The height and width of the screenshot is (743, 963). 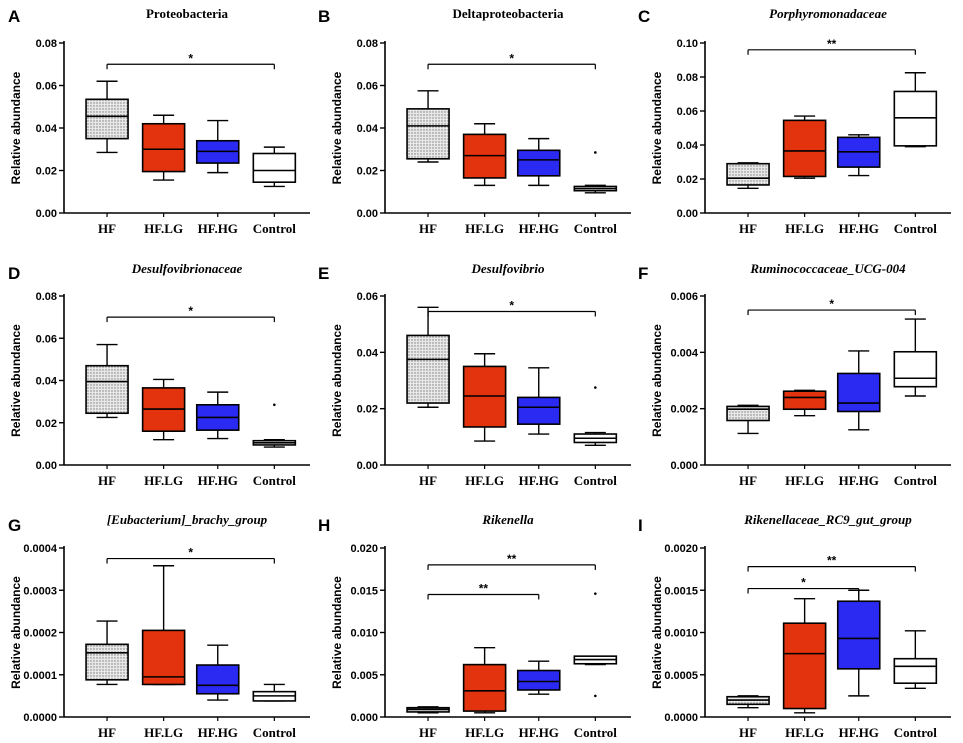 I want to click on y-tick-label: 0.010, so click(x=364, y=634).